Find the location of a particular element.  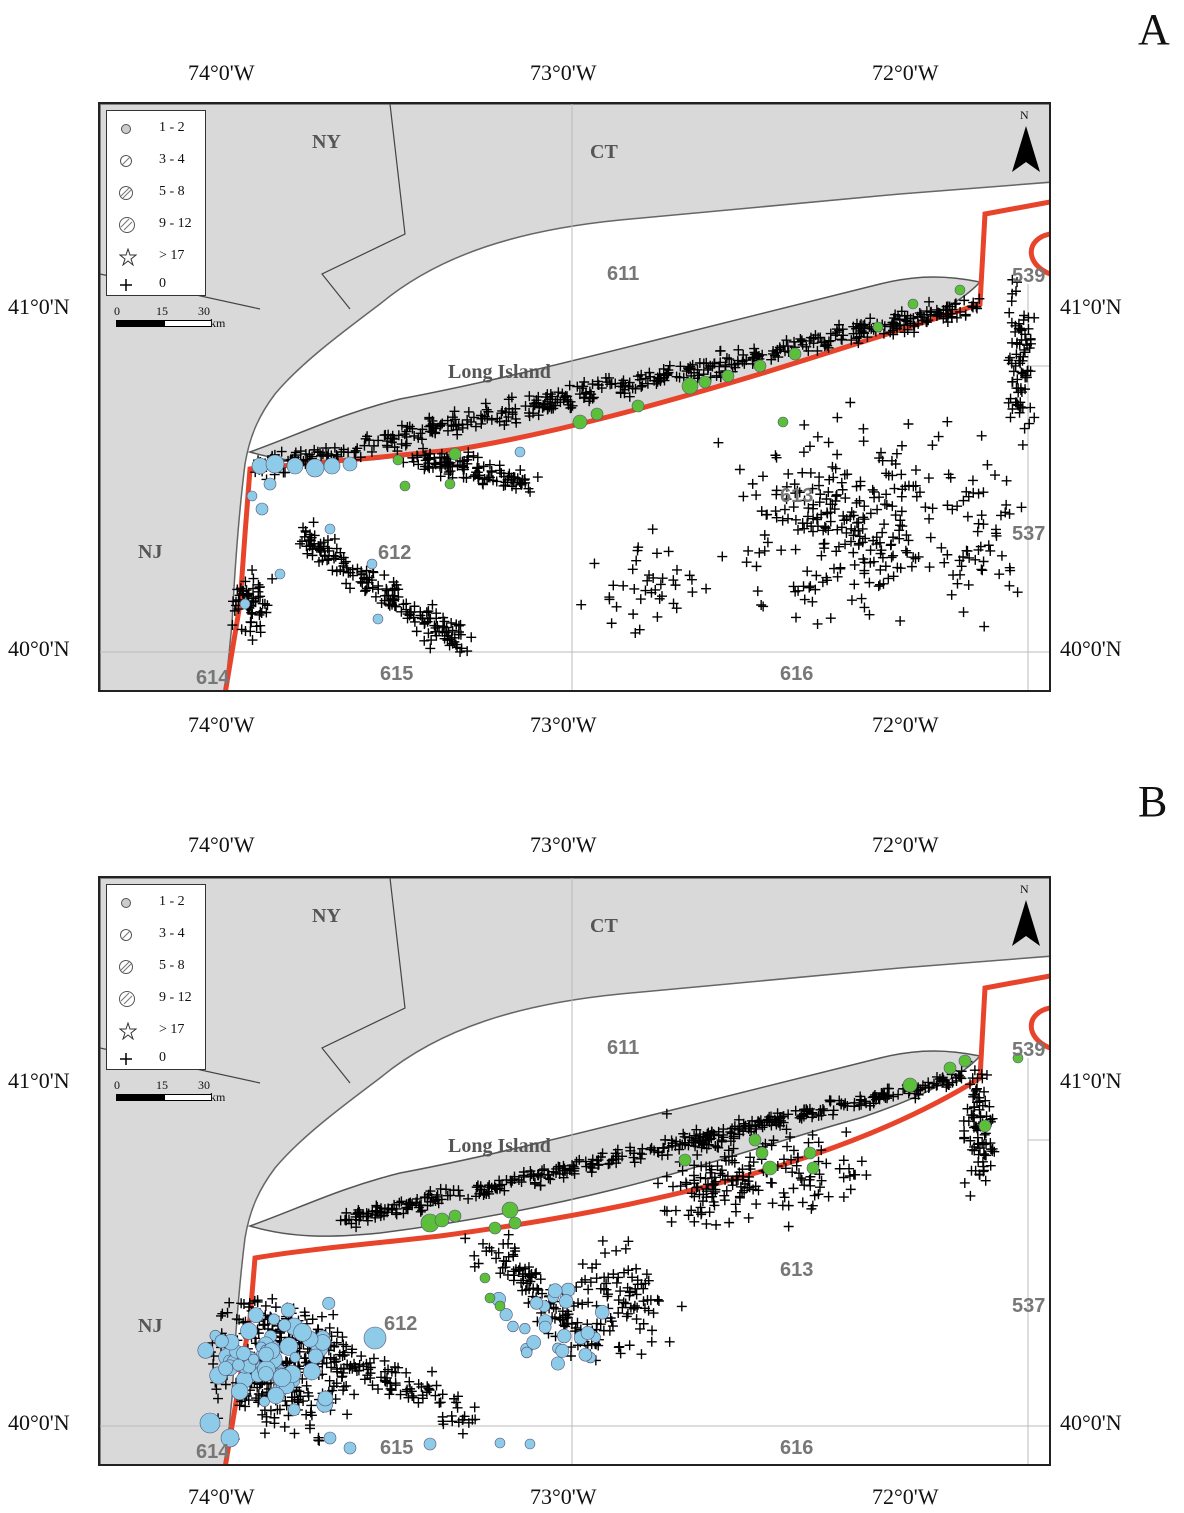

area-label-614: 614 is located at coordinates (213, 1452).